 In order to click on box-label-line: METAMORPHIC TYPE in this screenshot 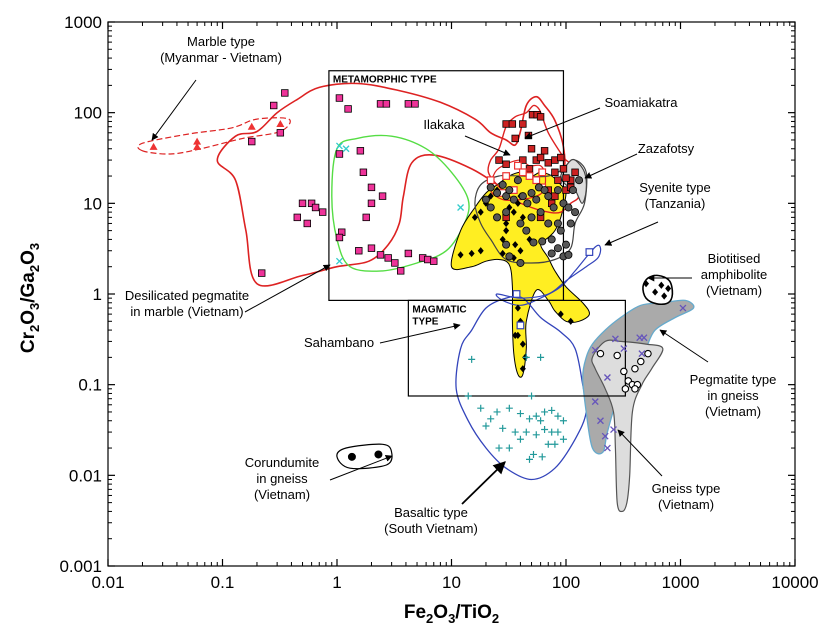, I will do `click(385, 80)`.